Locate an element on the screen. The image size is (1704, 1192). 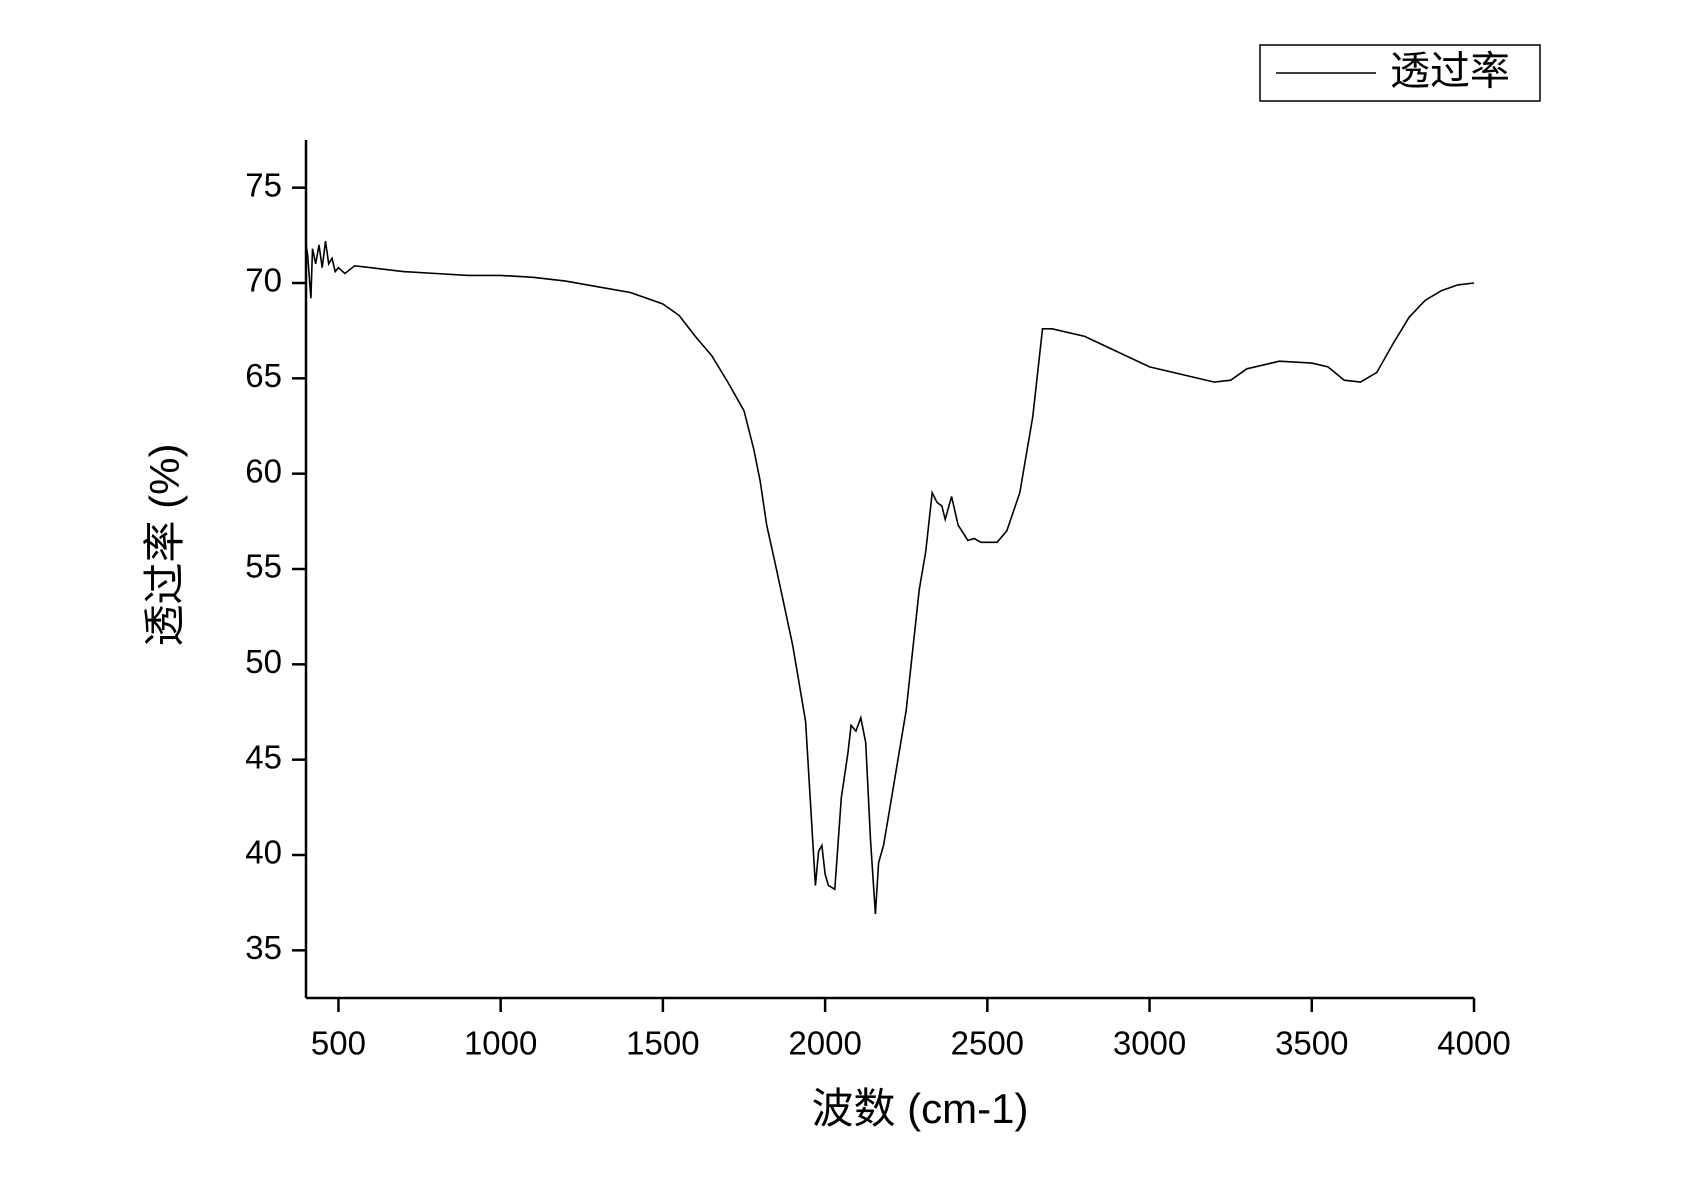
y-tick-label: 75 is located at coordinates (263, 184).